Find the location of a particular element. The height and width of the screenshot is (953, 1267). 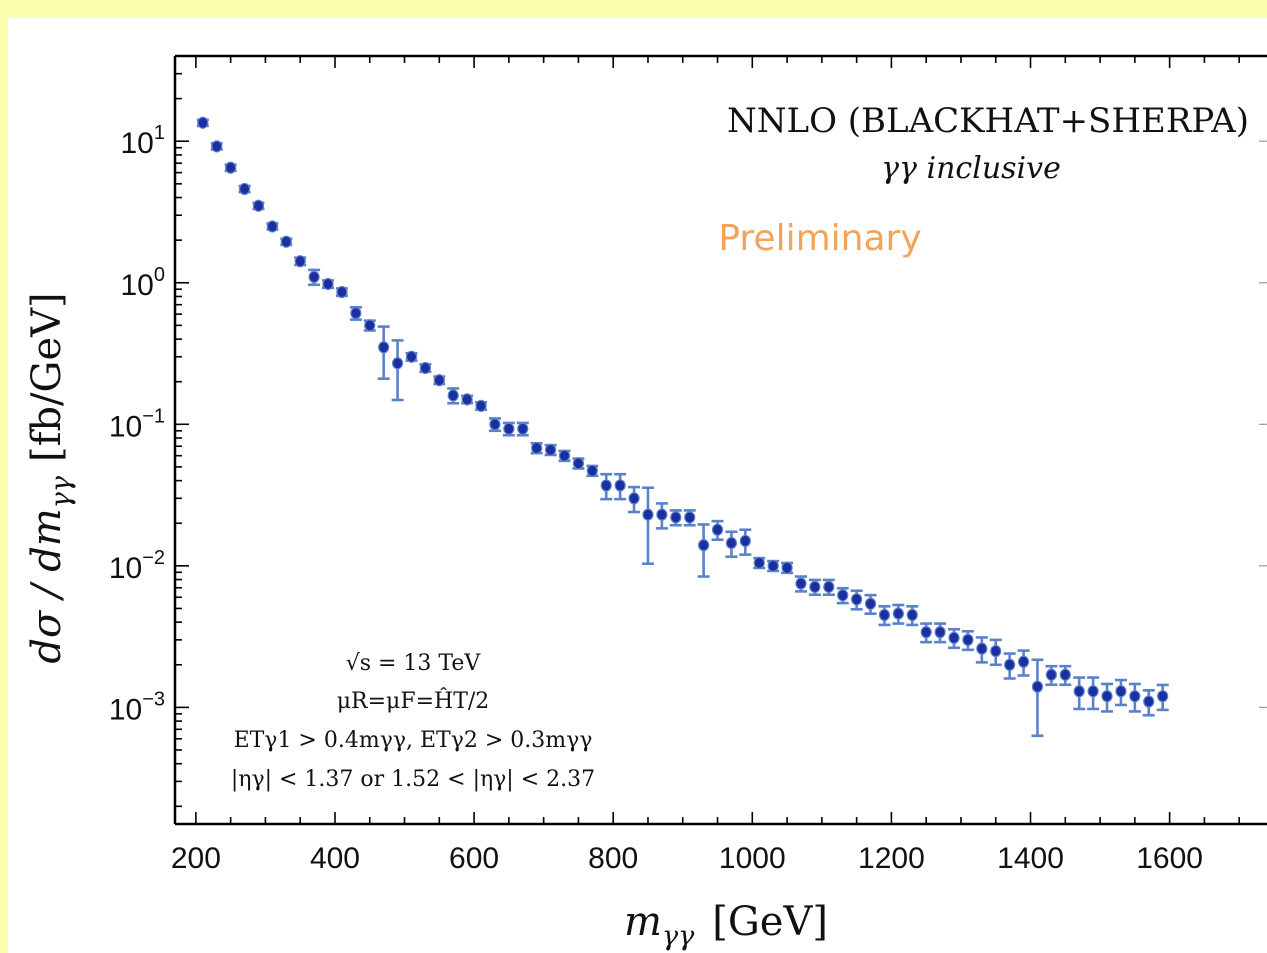

y-axis-label: dσ / dmγγ [fb/GeV] is located at coordinates (50, 477).